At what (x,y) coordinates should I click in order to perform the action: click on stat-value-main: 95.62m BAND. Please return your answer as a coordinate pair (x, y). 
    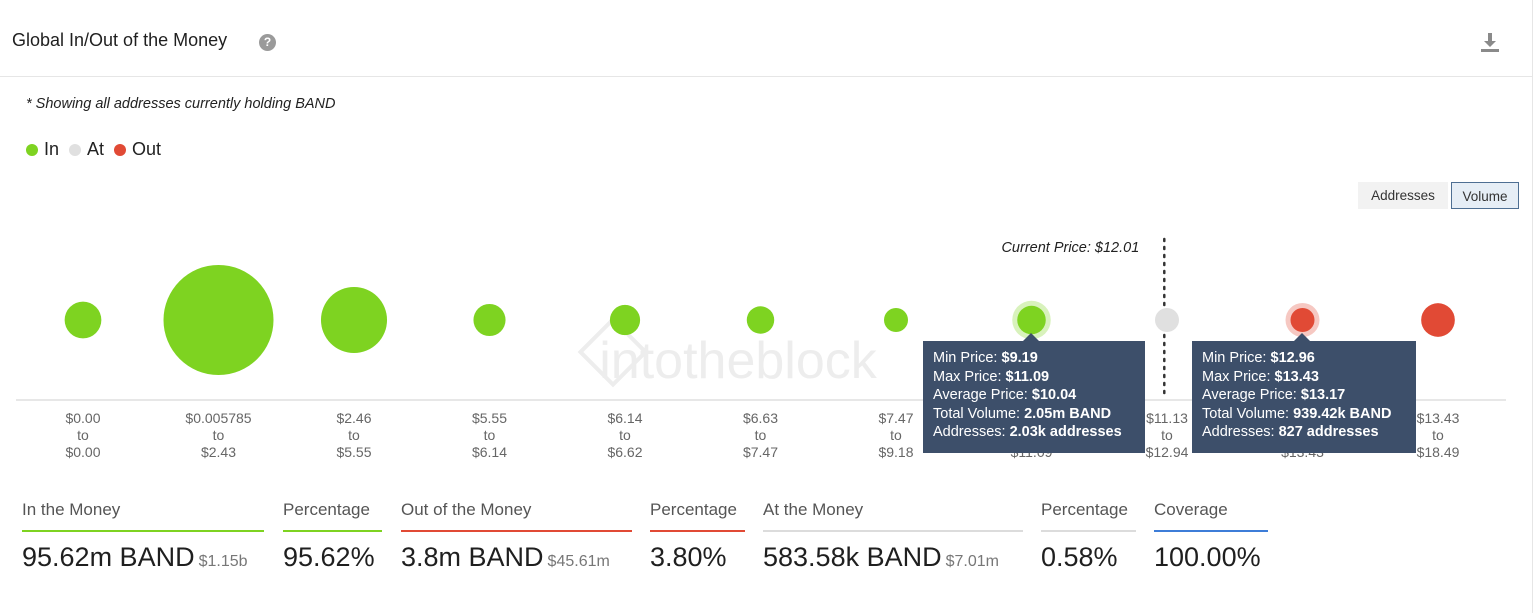
    Looking at the image, I should click on (108, 557).